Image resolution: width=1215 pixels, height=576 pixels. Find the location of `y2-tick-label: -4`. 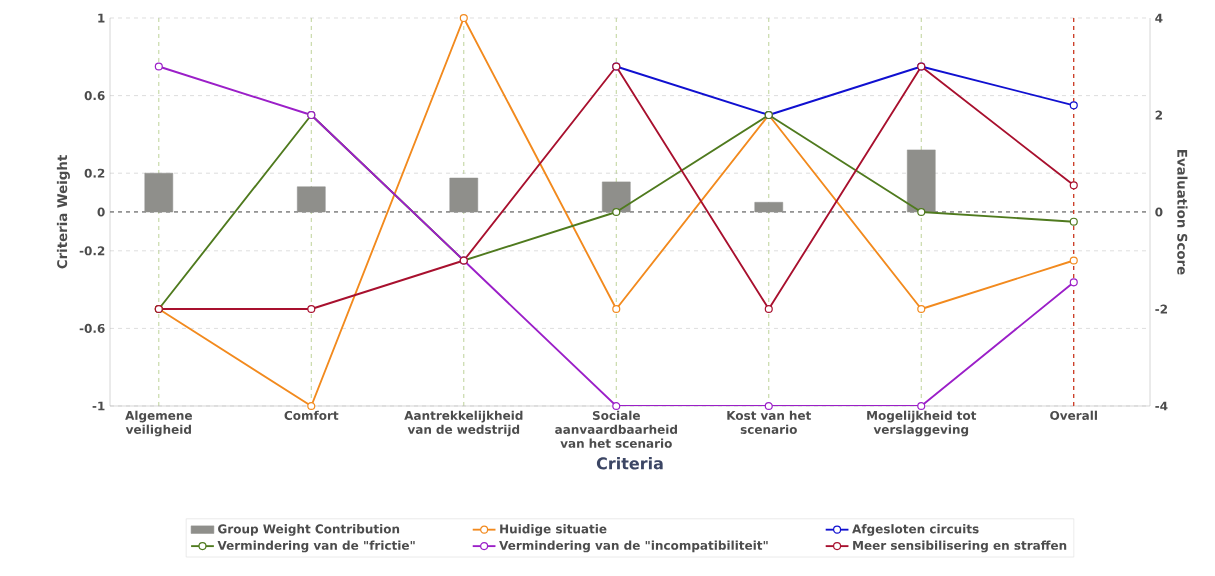

y2-tick-label: -4 is located at coordinates (1161, 406).